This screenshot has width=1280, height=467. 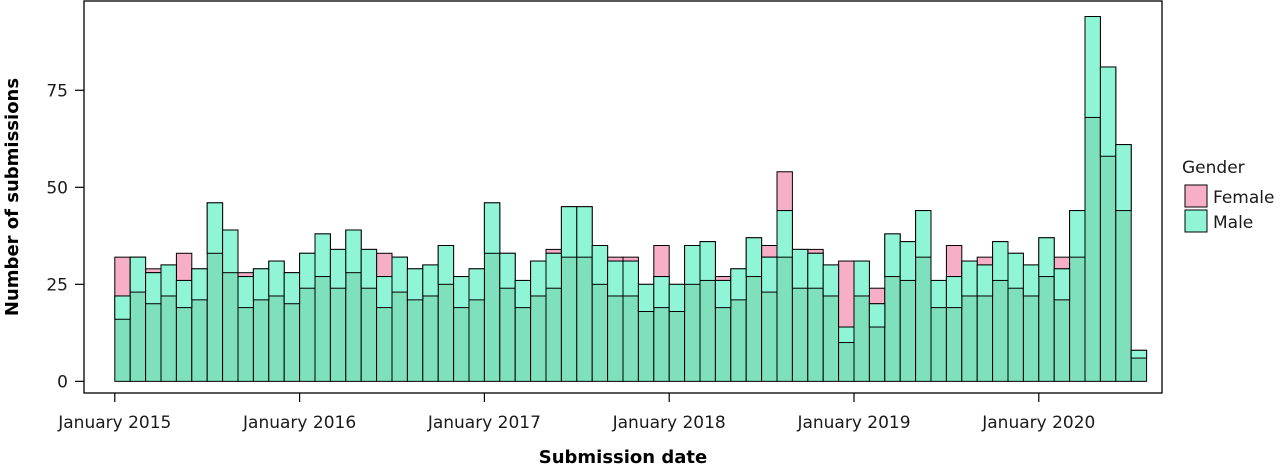 I want to click on x-axis-title: Submission date, so click(x=623, y=457).